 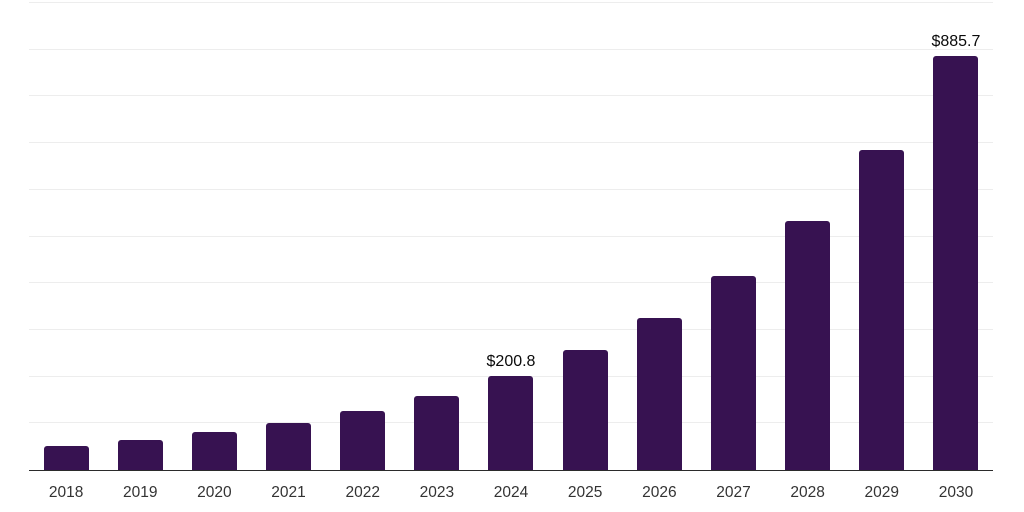 What do you see at coordinates (511, 492) in the screenshot?
I see `x-tick-label-2024: 2024` at bounding box center [511, 492].